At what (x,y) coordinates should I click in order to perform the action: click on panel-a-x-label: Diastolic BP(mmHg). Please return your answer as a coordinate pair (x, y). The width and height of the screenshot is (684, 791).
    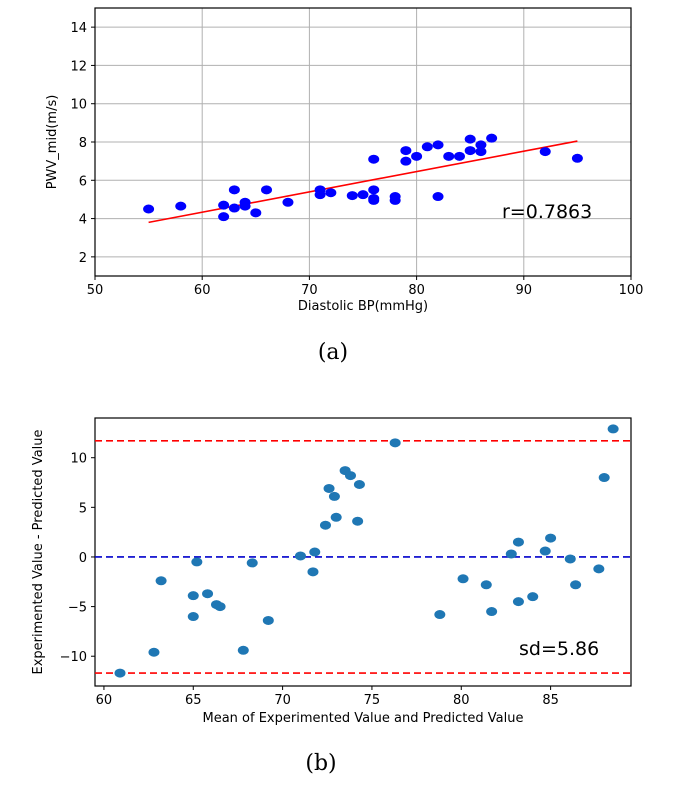
    Looking at the image, I should click on (363, 306).